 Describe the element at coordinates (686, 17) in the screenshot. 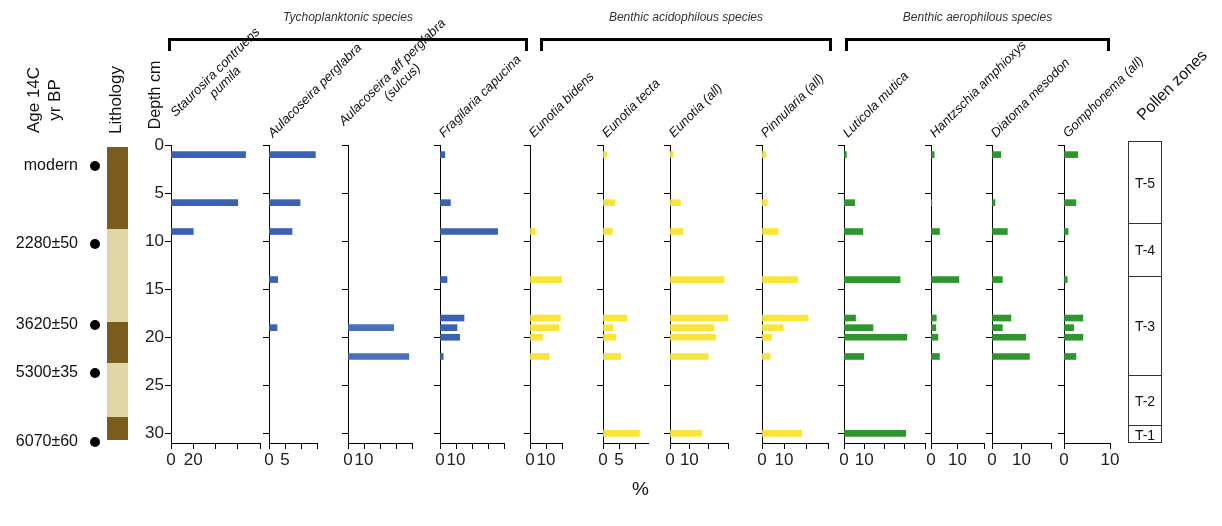

I see `text: Benthic acidophilous species` at that location.